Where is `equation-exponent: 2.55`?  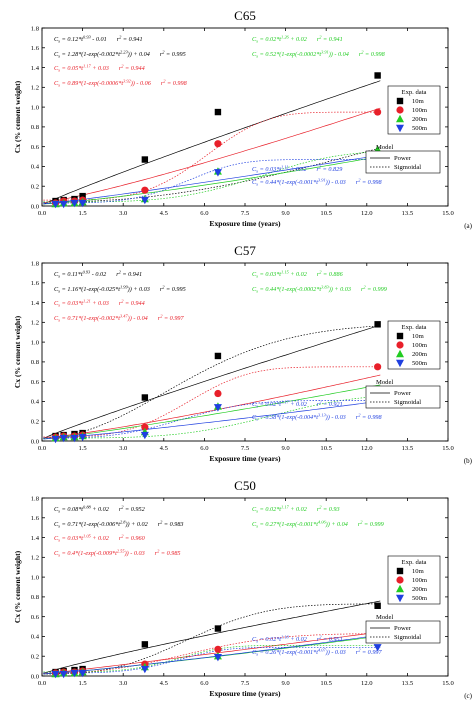 equation-exponent: 2.55 is located at coordinates (121, 550).